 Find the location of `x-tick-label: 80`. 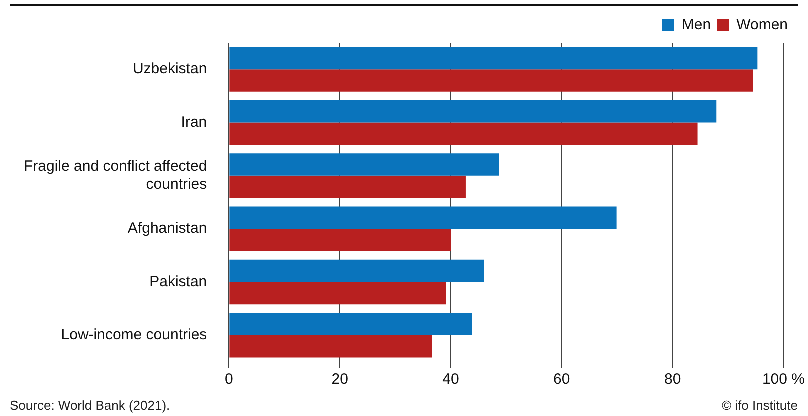

x-tick-label: 80 is located at coordinates (673, 379).